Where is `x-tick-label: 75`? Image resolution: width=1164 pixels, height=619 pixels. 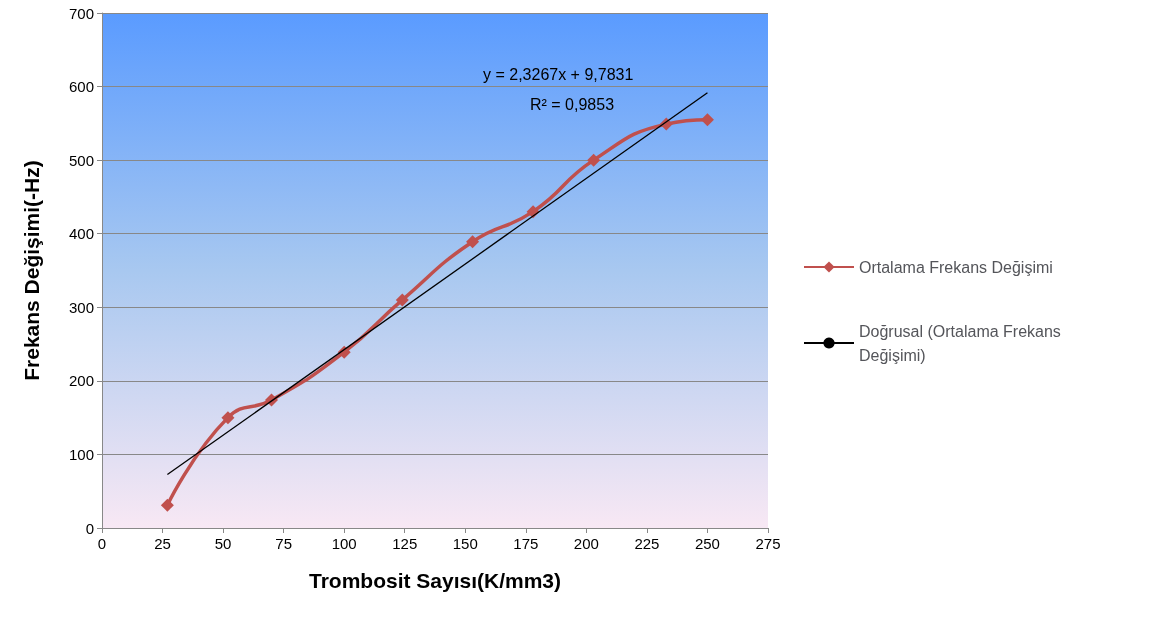 x-tick-label: 75 is located at coordinates (283, 543).